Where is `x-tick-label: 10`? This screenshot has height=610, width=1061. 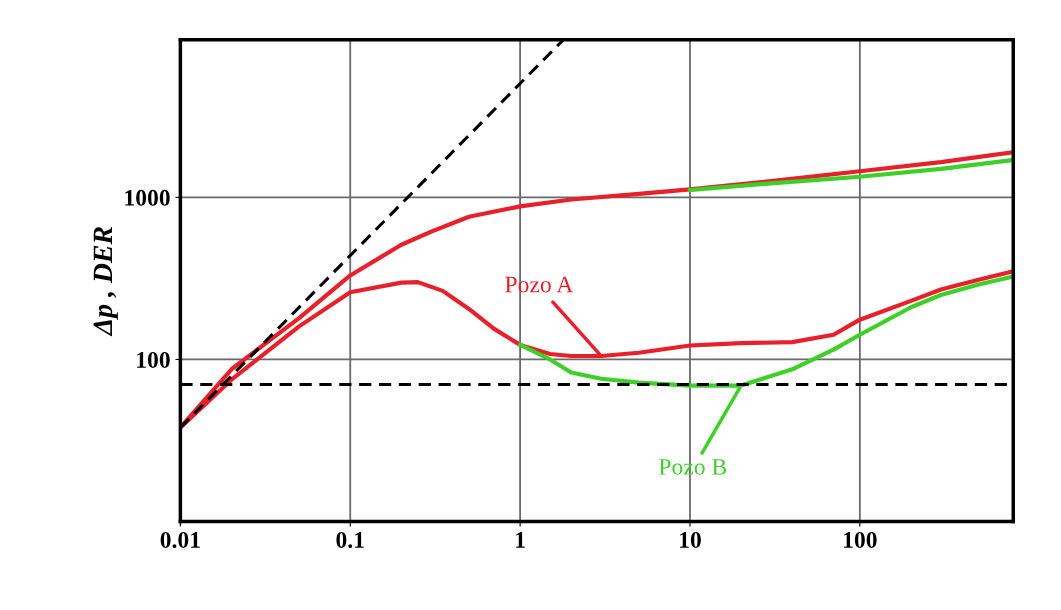 x-tick-label: 10 is located at coordinates (690, 539).